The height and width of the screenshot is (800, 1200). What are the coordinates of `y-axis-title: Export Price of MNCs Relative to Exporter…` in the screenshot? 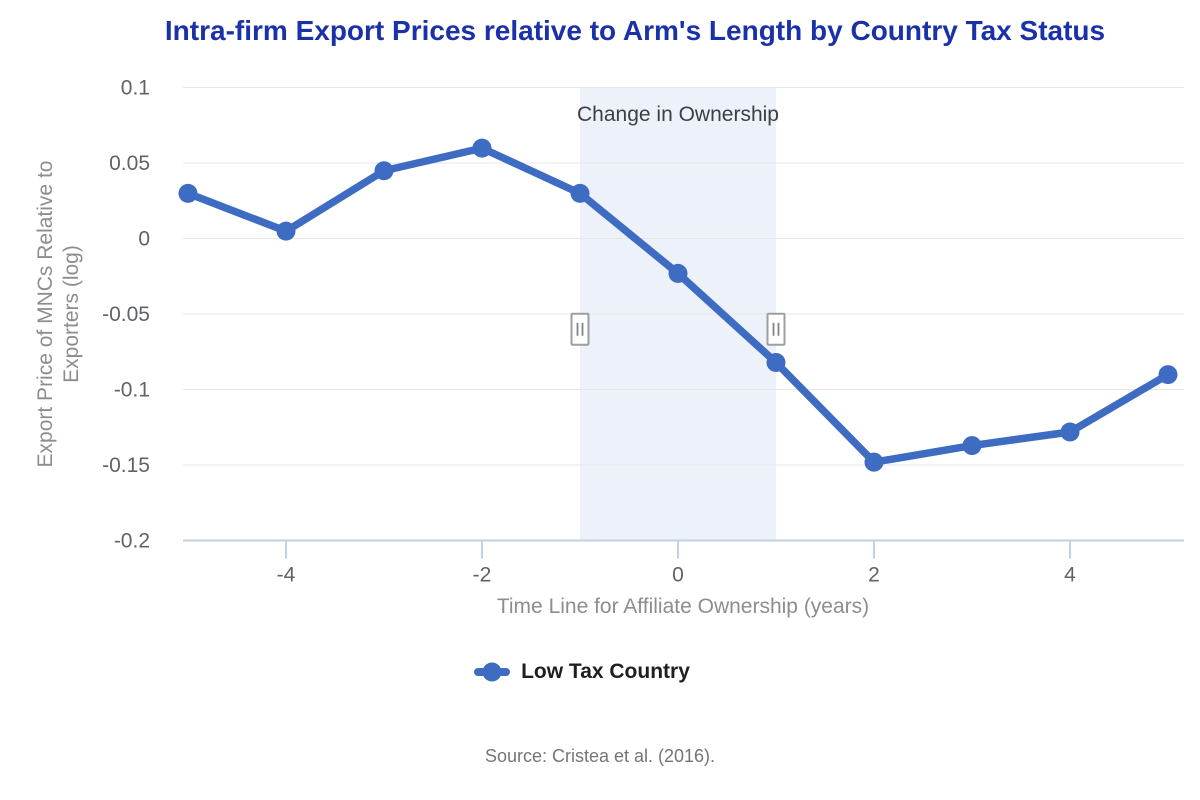 It's located at (58, 314).